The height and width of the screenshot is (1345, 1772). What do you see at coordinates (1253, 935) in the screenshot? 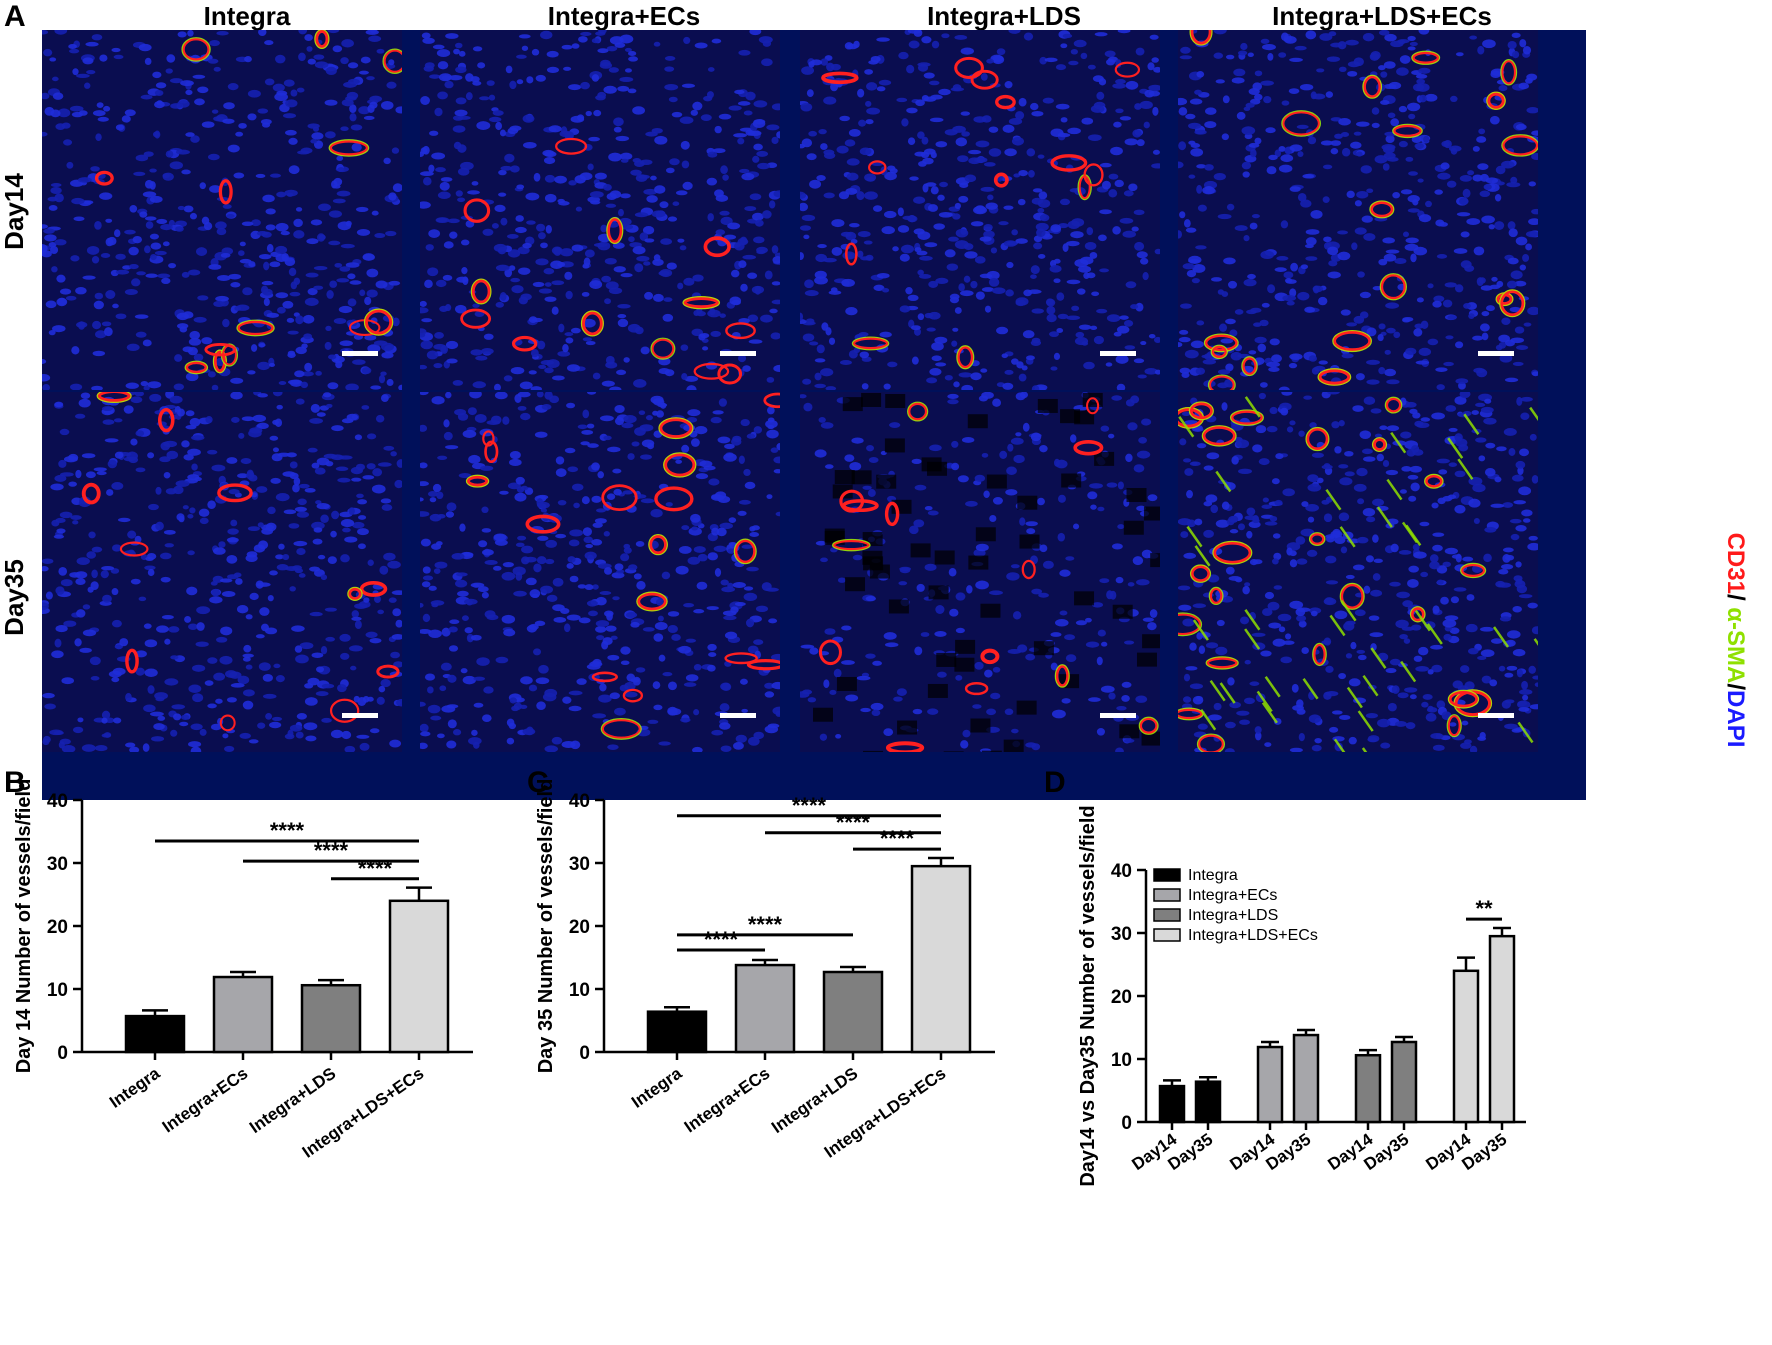
I see `chart-d-legend-label: Integra+LDS+ECs` at bounding box center [1253, 935].